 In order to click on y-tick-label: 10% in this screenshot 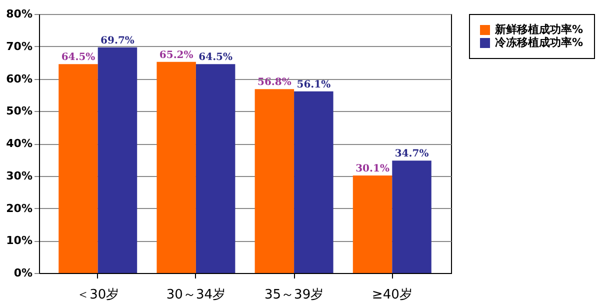, I will do `click(19, 241)`.